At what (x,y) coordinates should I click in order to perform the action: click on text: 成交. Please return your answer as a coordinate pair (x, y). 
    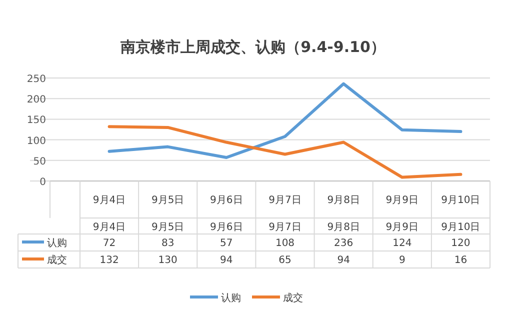
    Looking at the image, I should click on (293, 298).